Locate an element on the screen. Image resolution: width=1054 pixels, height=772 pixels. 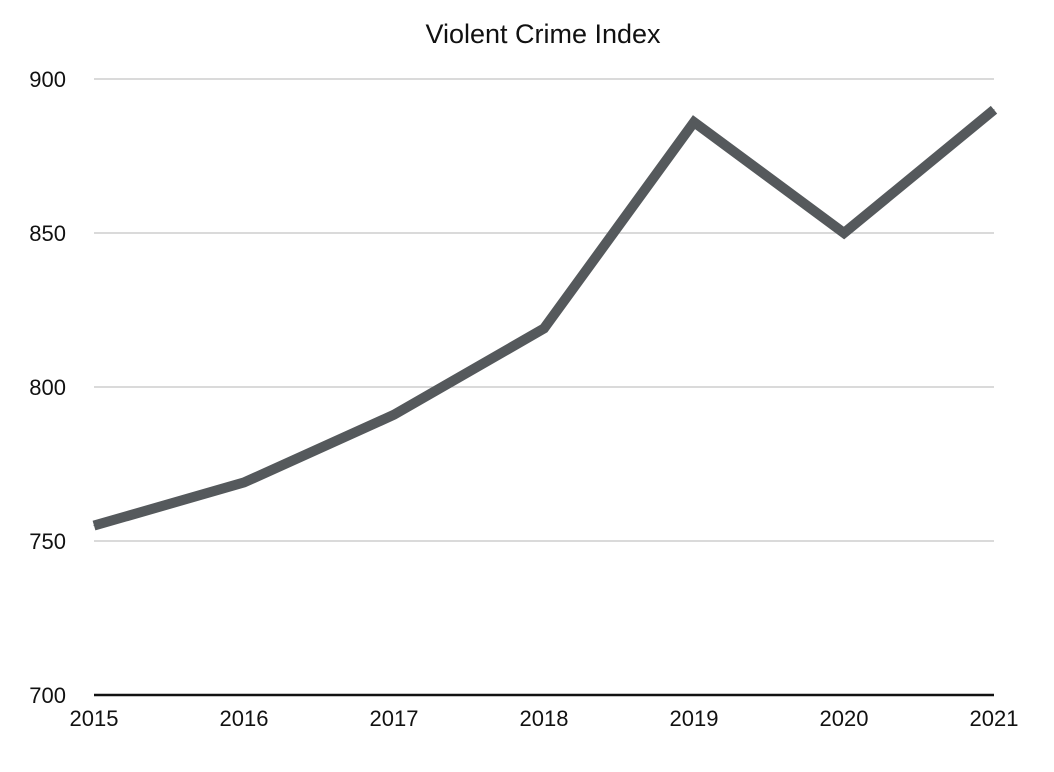
x-tick-label: 2015 is located at coordinates (94, 718).